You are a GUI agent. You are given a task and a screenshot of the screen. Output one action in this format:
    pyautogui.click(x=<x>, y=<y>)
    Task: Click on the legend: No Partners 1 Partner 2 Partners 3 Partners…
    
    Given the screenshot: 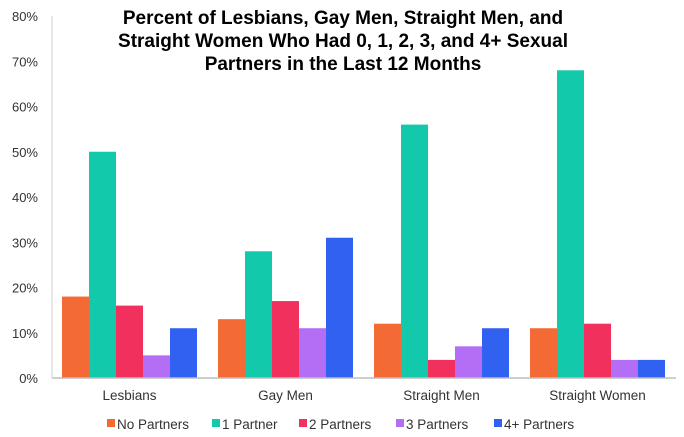 What is the action you would take?
    pyautogui.click(x=340, y=424)
    